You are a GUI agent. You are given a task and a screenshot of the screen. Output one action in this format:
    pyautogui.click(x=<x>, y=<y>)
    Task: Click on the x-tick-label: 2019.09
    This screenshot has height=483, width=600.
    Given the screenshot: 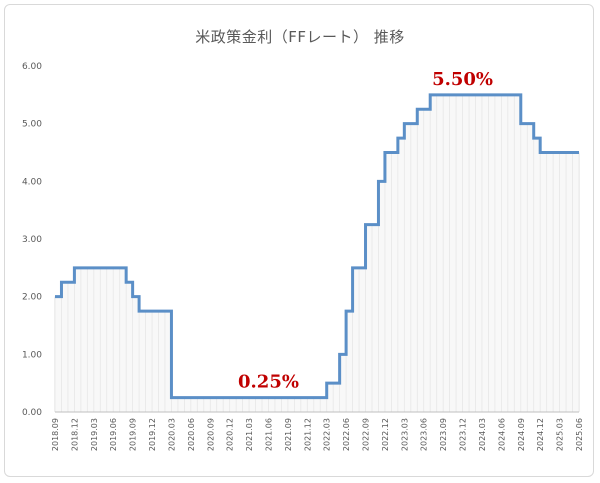 What is the action you would take?
    pyautogui.click(x=133, y=434)
    